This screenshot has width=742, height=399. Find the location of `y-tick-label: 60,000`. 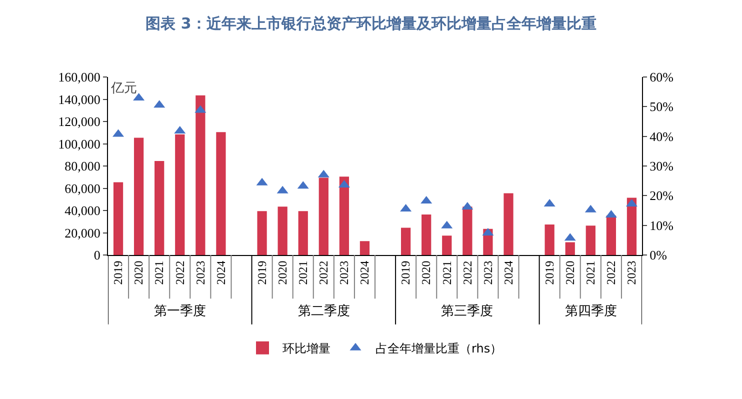

y-tick-label: 60,000 is located at coordinates (82, 188).